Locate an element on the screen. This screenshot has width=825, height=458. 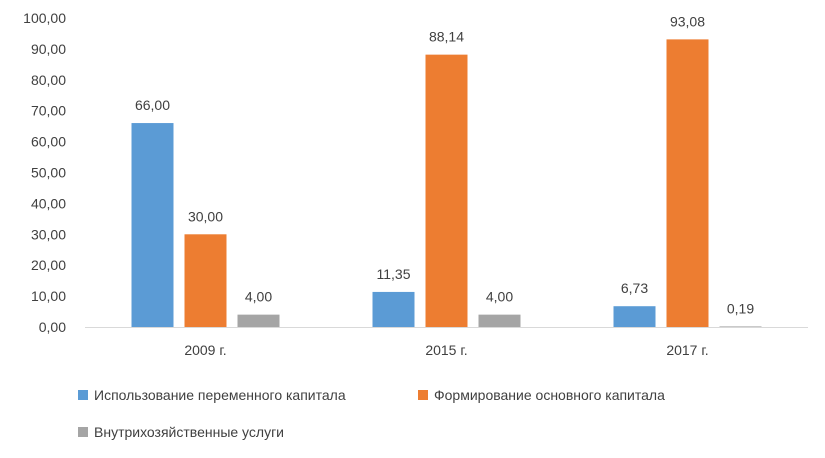
data-label: 11,35 is located at coordinates (394, 274).